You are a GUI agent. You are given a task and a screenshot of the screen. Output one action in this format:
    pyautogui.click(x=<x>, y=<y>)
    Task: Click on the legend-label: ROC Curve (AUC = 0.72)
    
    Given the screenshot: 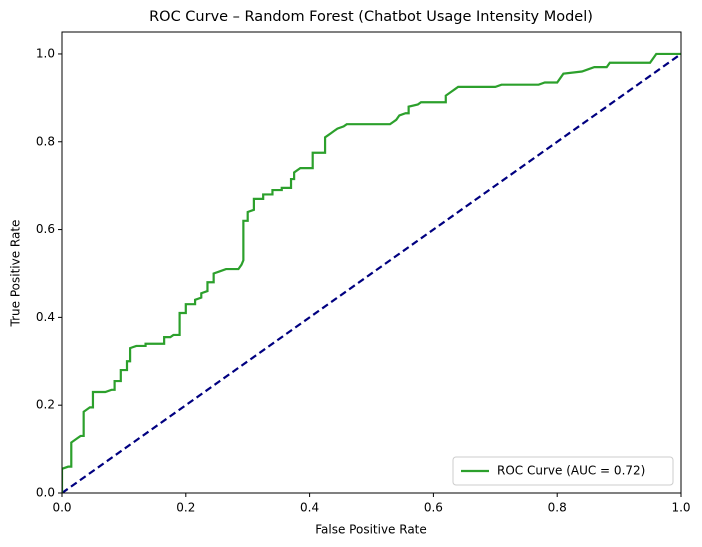 What is the action you would take?
    pyautogui.click(x=571, y=471)
    